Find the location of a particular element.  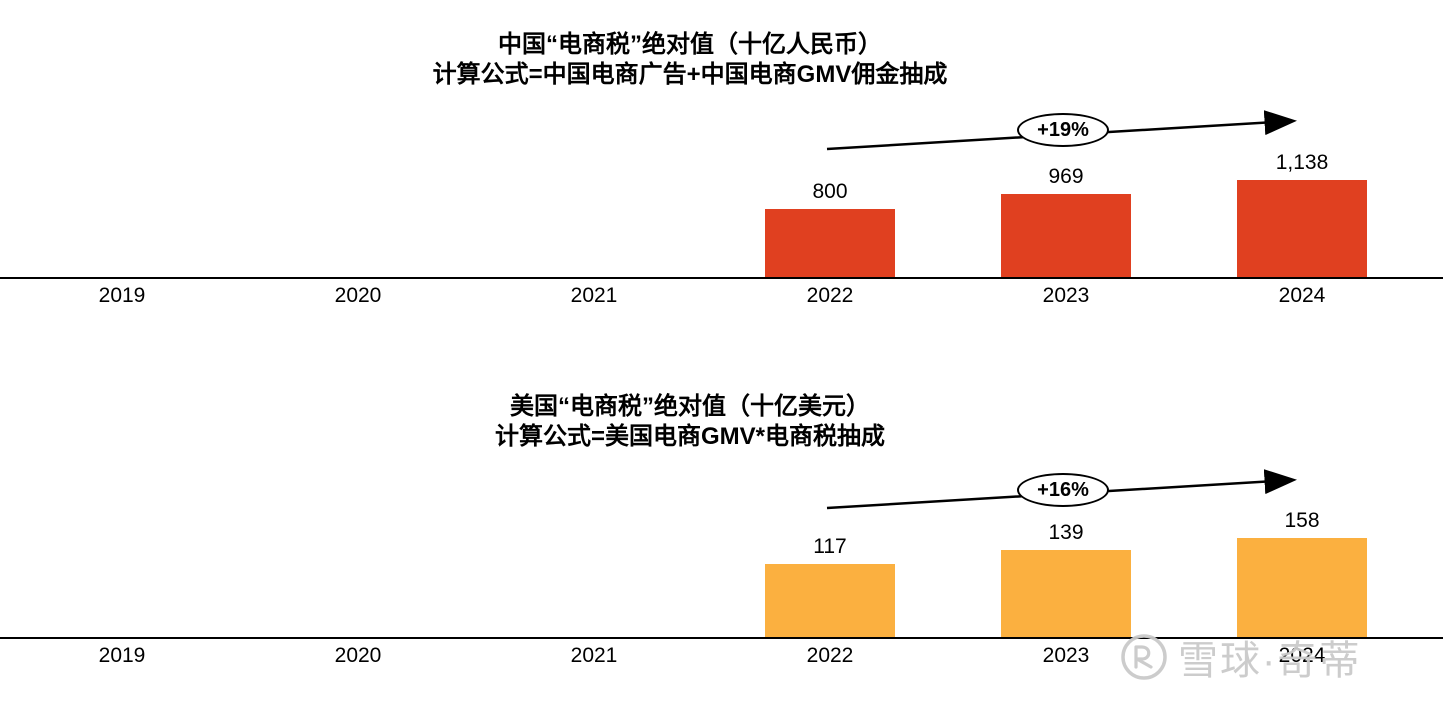

growth-badge: +19% is located at coordinates (1063, 130).